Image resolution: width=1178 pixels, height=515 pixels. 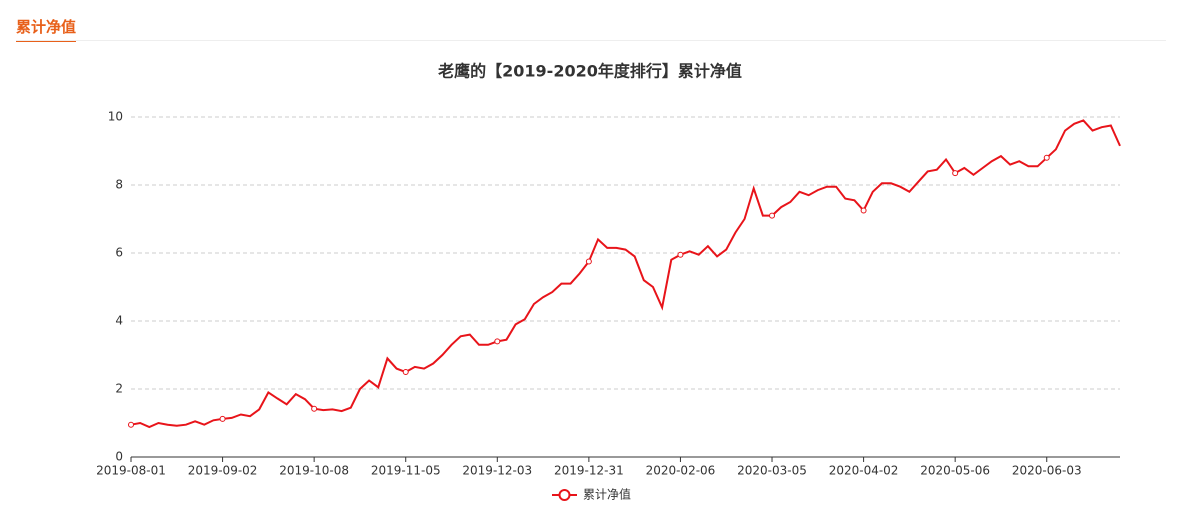 I want to click on x-tick-label: 2020-06-03, so click(x=1047, y=471).